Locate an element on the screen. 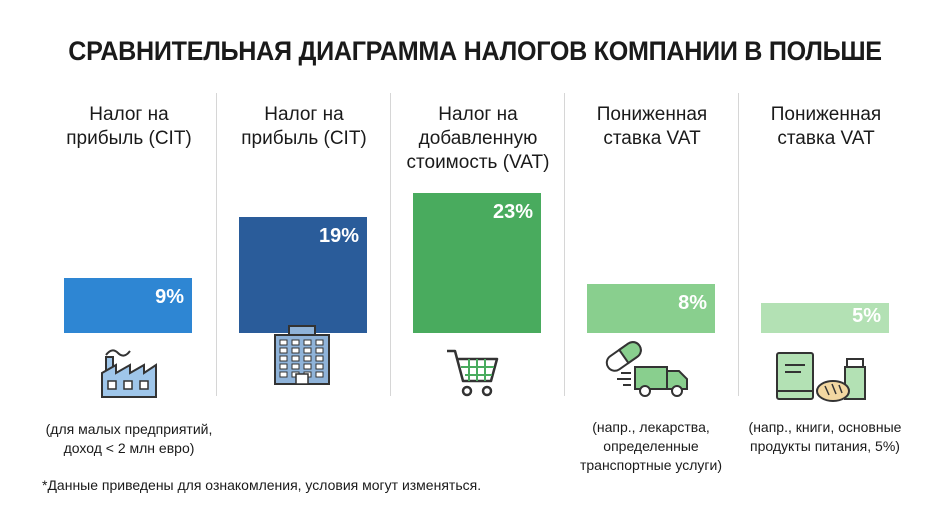 The width and height of the screenshot is (950, 518). bar: 19% is located at coordinates (303, 275).